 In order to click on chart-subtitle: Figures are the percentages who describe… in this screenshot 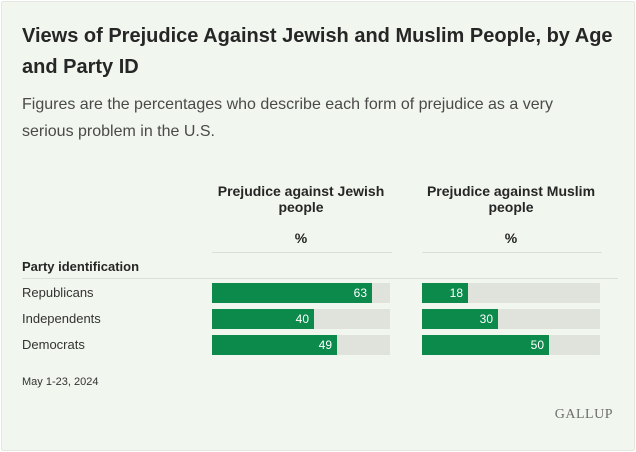, I will do `click(287, 118)`.